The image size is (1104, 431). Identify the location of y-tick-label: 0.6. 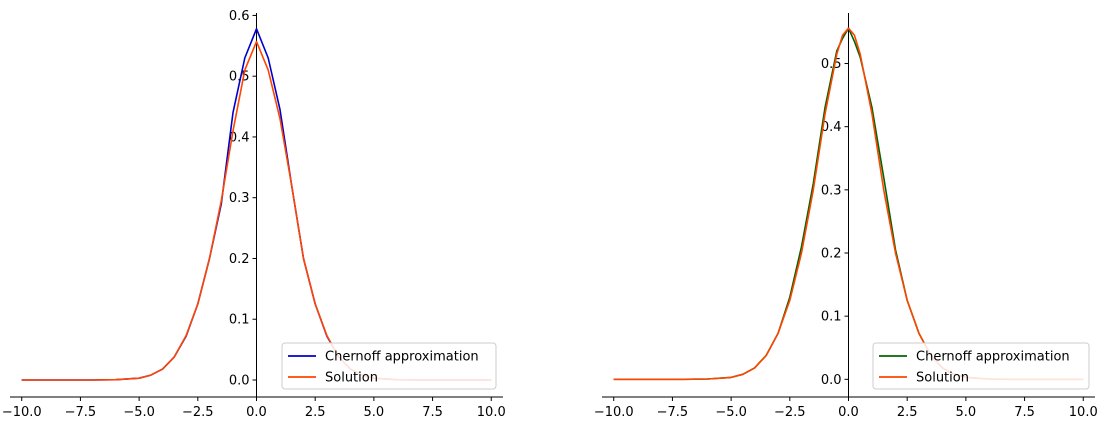
(239, 16).